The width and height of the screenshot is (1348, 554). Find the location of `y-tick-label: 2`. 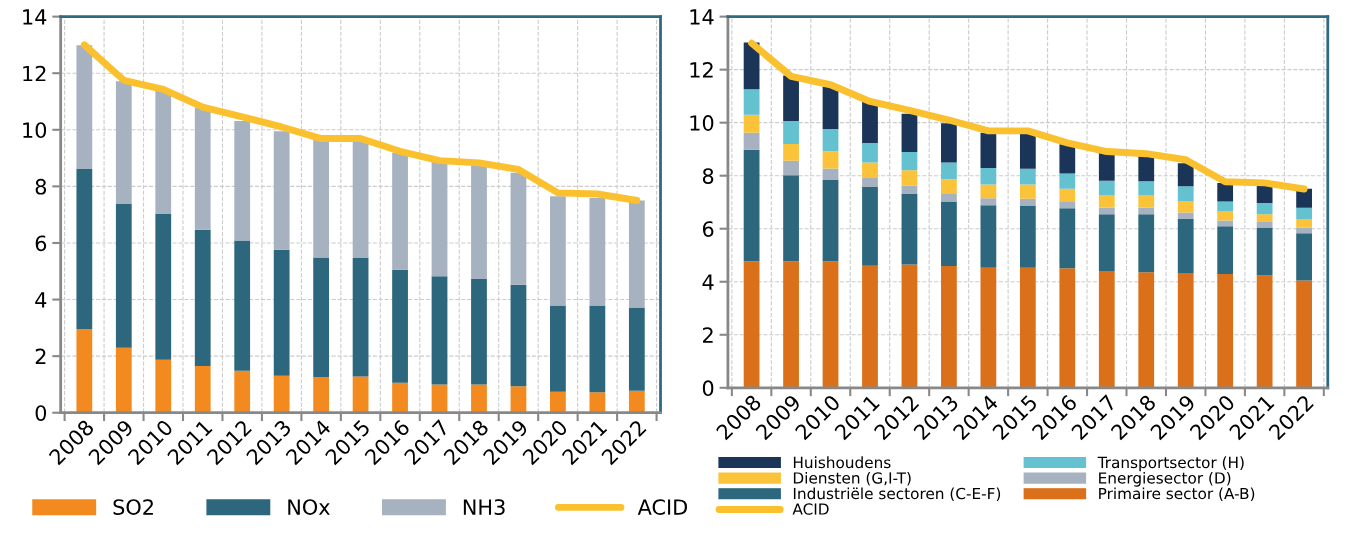

y-tick-label: 2 is located at coordinates (708, 335).